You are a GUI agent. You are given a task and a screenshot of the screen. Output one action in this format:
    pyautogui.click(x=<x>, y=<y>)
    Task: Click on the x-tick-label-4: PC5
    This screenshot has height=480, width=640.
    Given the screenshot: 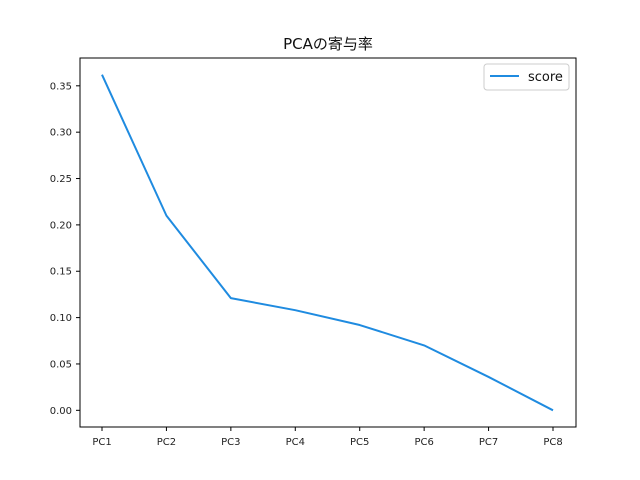 What is the action you would take?
    pyautogui.click(x=359, y=442)
    